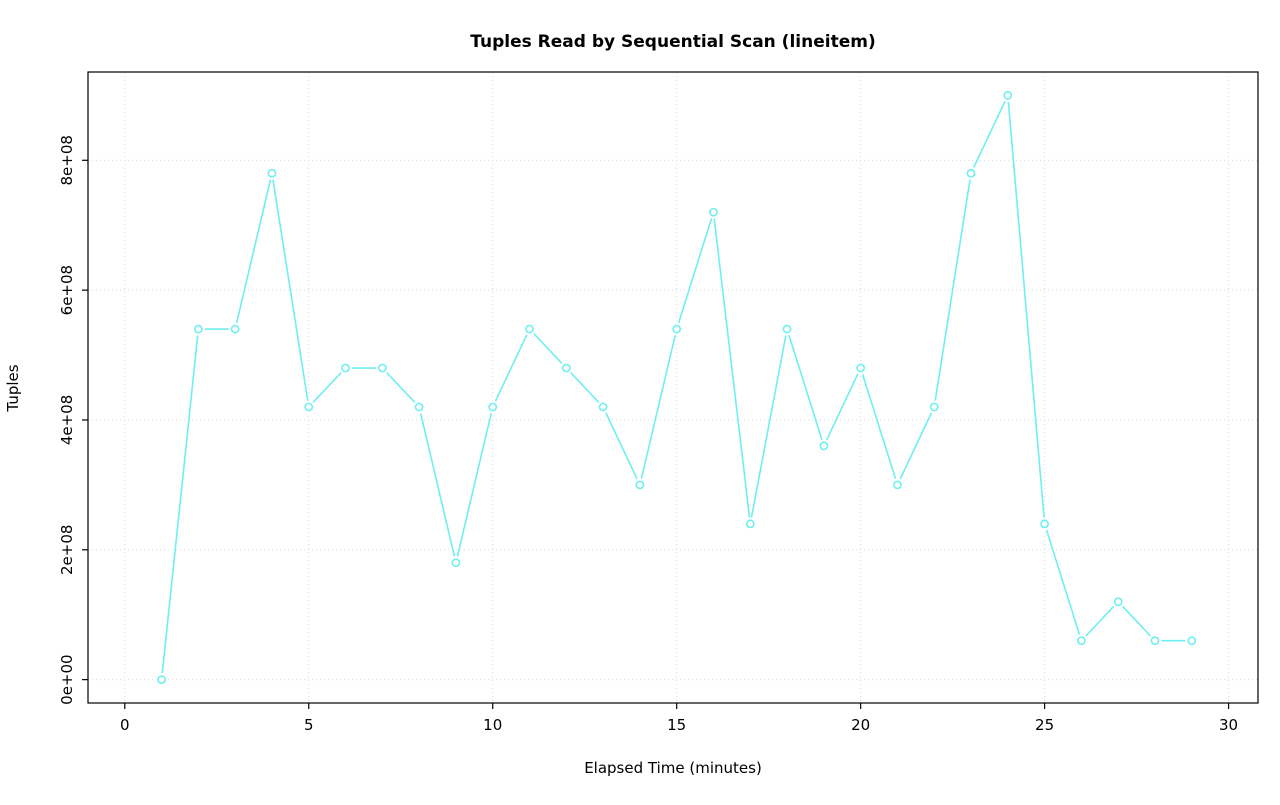 Image resolution: width=1280 pixels, height=805 pixels. Describe the element at coordinates (67, 290) in the screenshot. I see `y-tick-label: 6e+08` at that location.